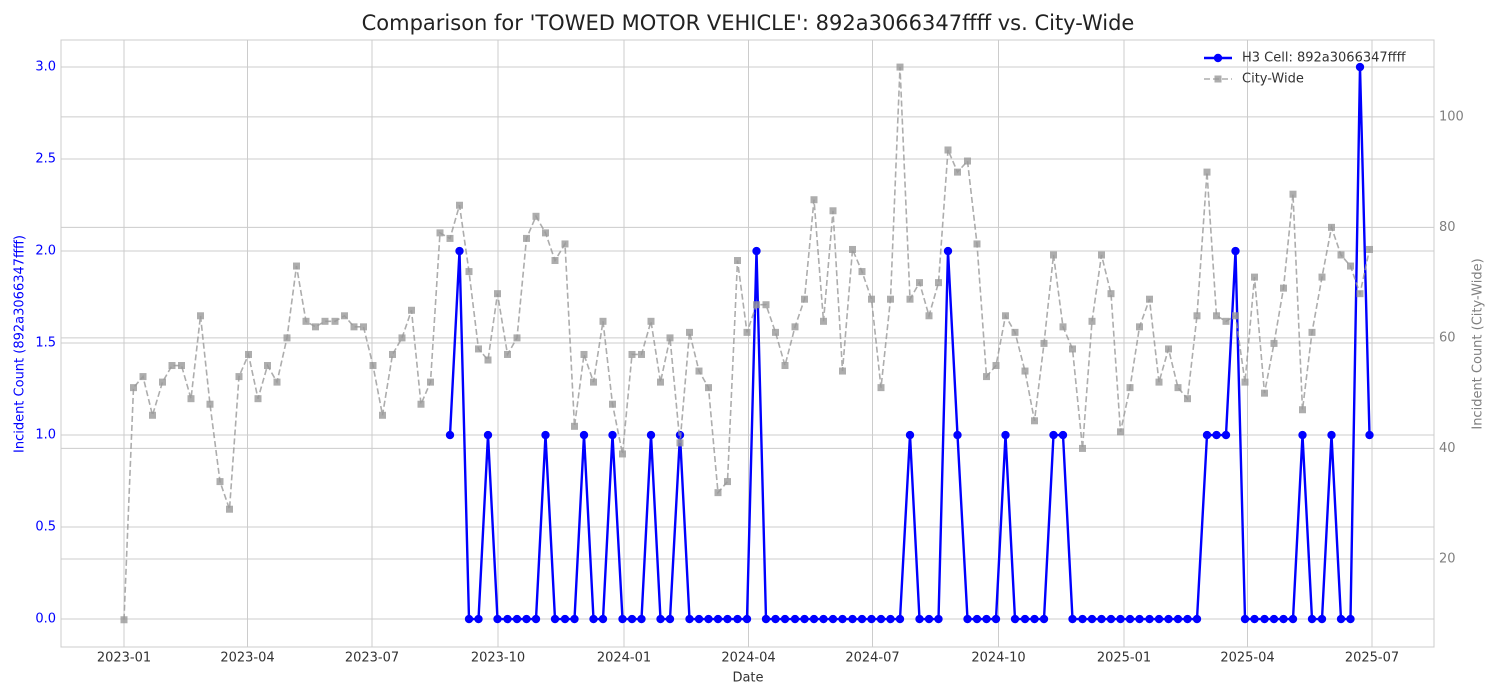 The image size is (1500, 700). I want to click on legend-label: H3 Cell: 892a3066347ffff, so click(1324, 58).